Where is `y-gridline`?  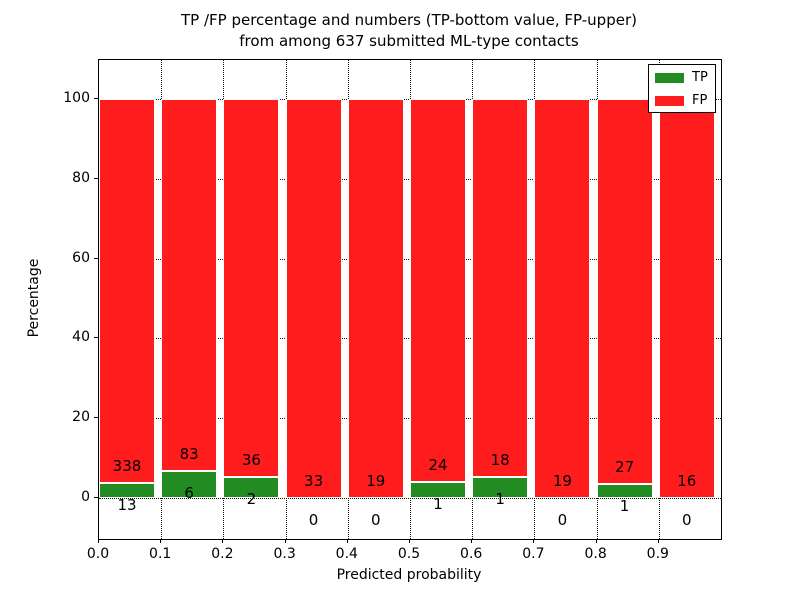
y-gridline is located at coordinates (410, 498).